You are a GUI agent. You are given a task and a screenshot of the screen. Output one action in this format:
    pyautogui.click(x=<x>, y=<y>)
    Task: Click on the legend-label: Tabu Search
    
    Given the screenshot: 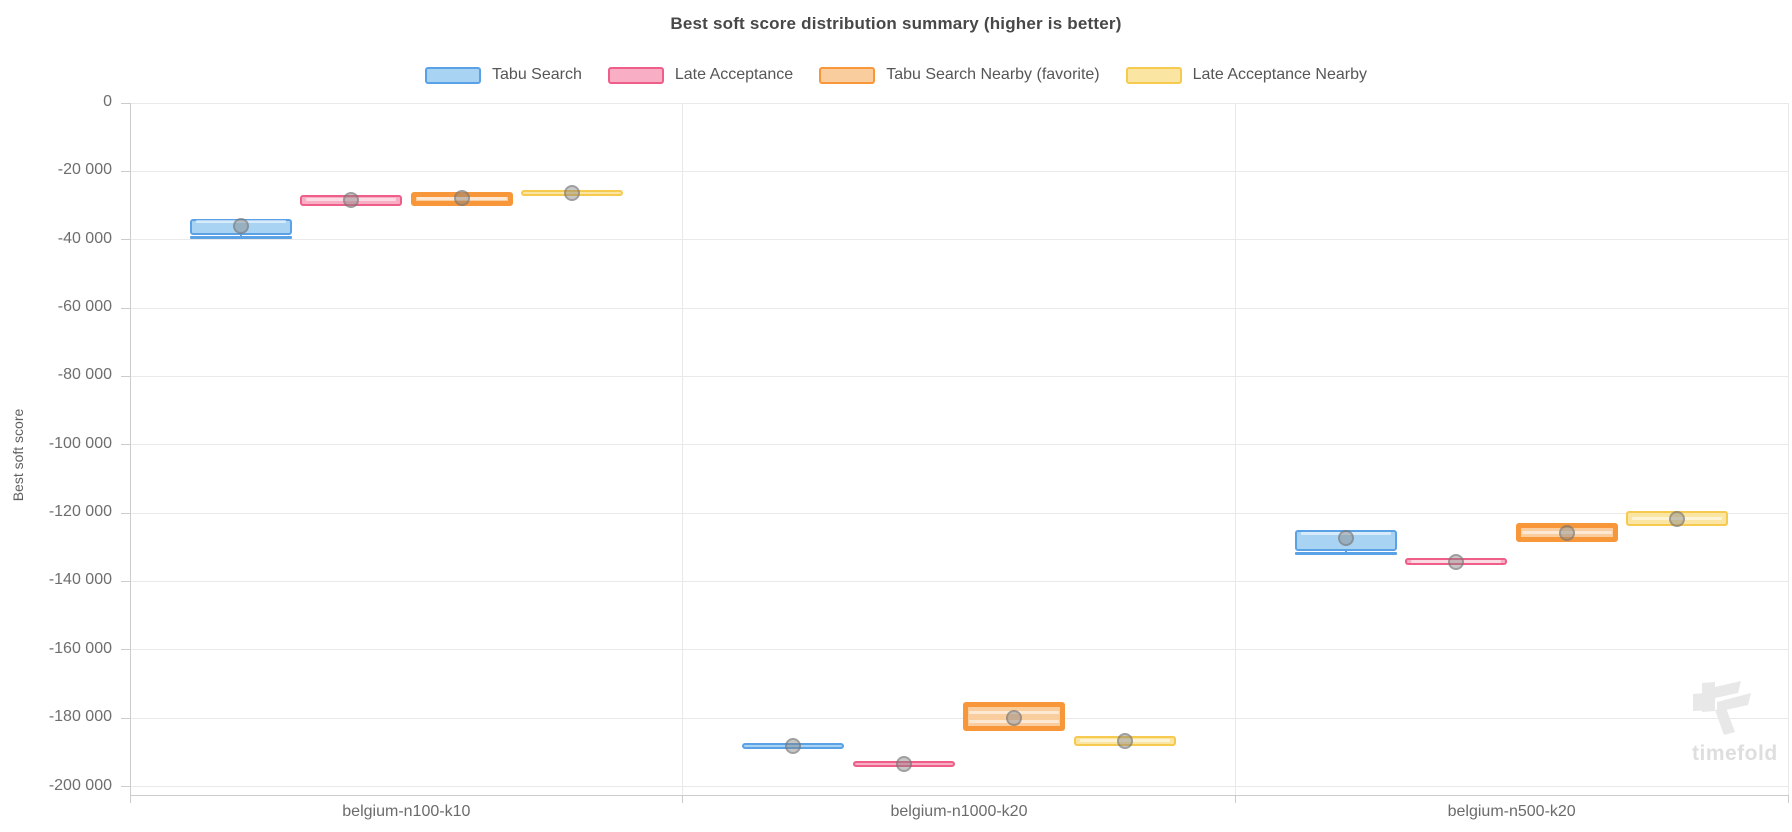 What is the action you would take?
    pyautogui.click(x=537, y=74)
    